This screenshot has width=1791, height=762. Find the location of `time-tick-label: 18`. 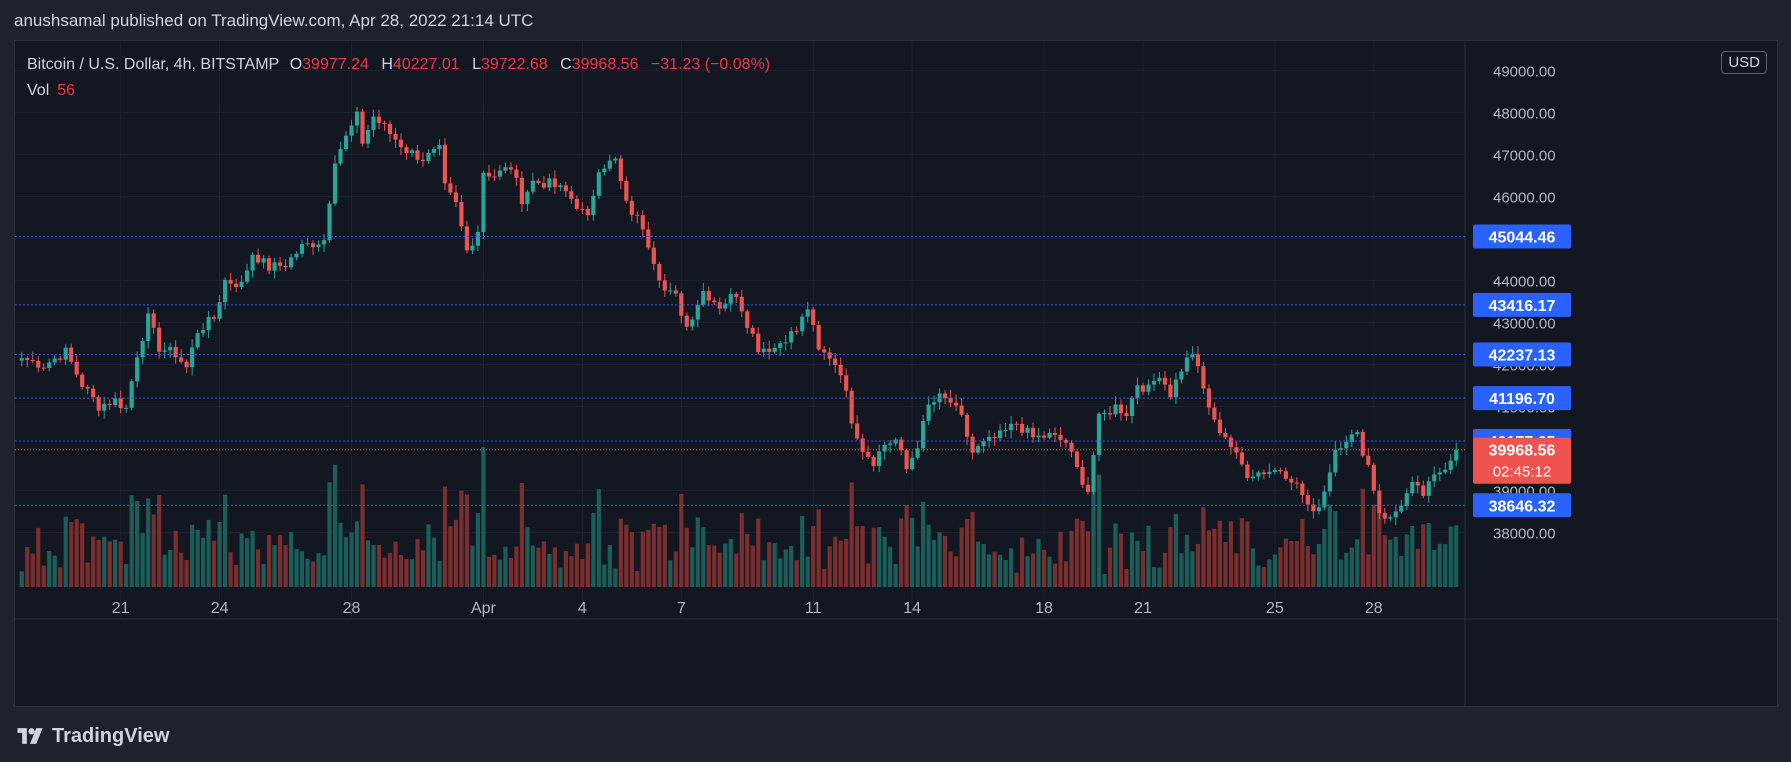

time-tick-label: 18 is located at coordinates (1044, 608).